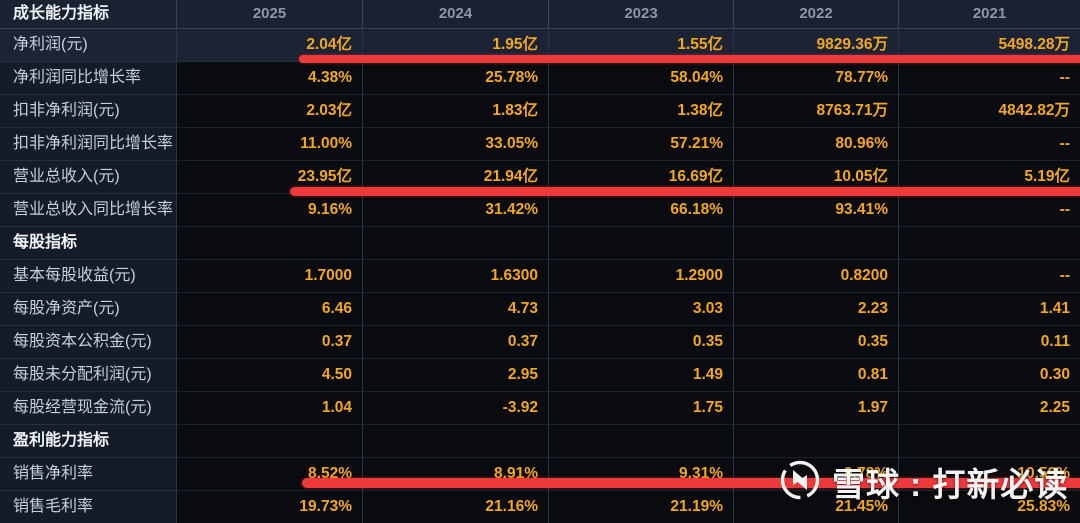 The width and height of the screenshot is (1080, 523). What do you see at coordinates (269, 507) in the screenshot?
I see `cell-value: 19.73%` at bounding box center [269, 507].